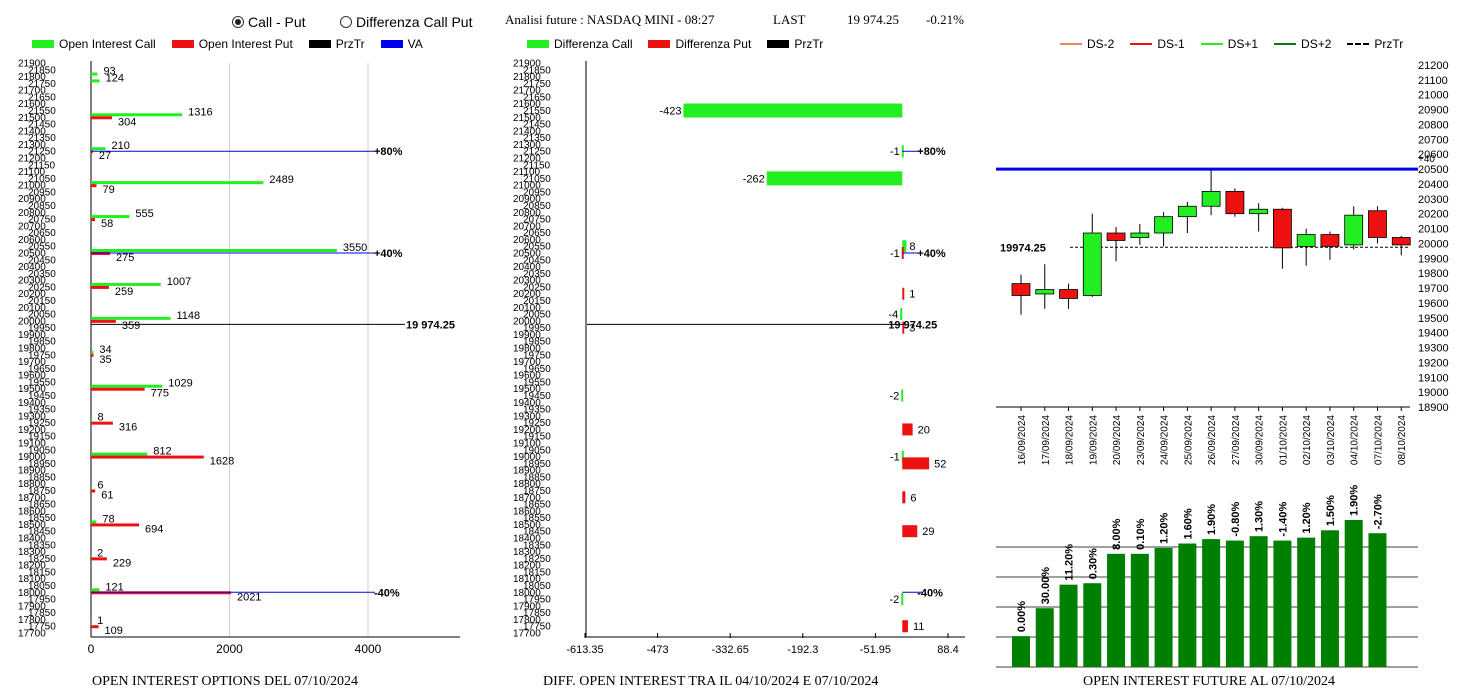  What do you see at coordinates (537, 518) in the screenshot?
I see `strike-tick-label: 18550` at bounding box center [537, 518].